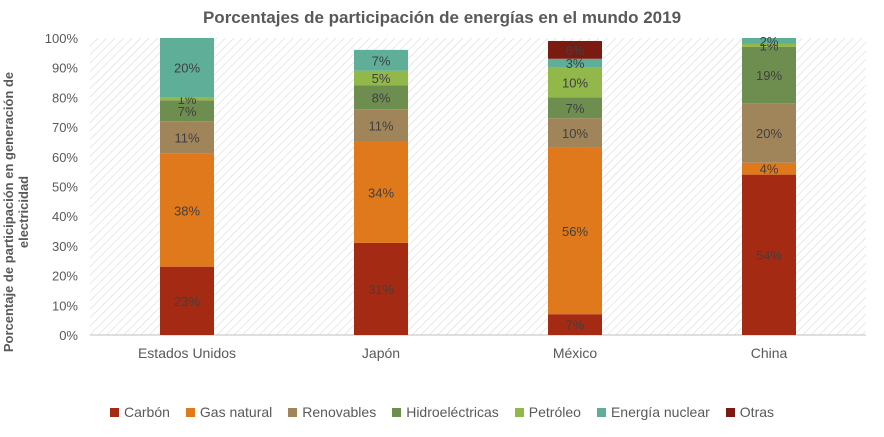 Image resolution: width=884 pixels, height=437 pixels. Describe the element at coordinates (575, 353) in the screenshot. I see `x-tick-label: México` at that location.